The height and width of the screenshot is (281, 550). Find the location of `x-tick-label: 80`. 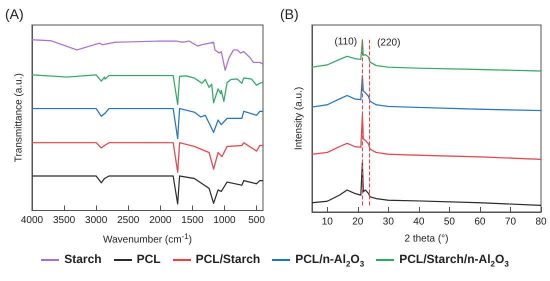

x-tick-label: 80 is located at coordinates (541, 222).